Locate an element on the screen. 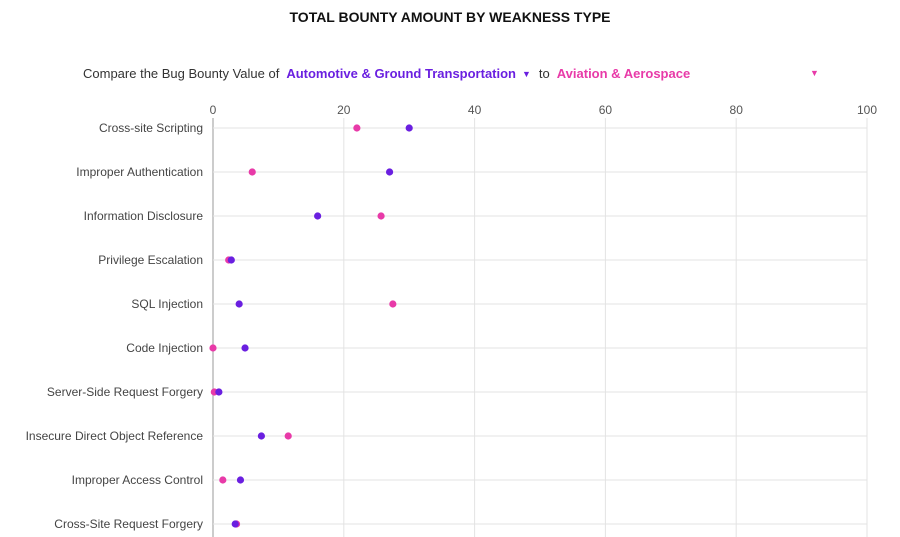  x-tick-label: 0 is located at coordinates (213, 110).